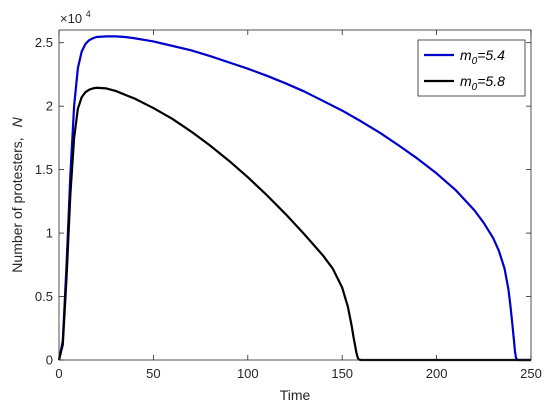  Describe the element at coordinates (88, 14) in the screenshot. I see `y-axis-exponent-power: 4` at that location.